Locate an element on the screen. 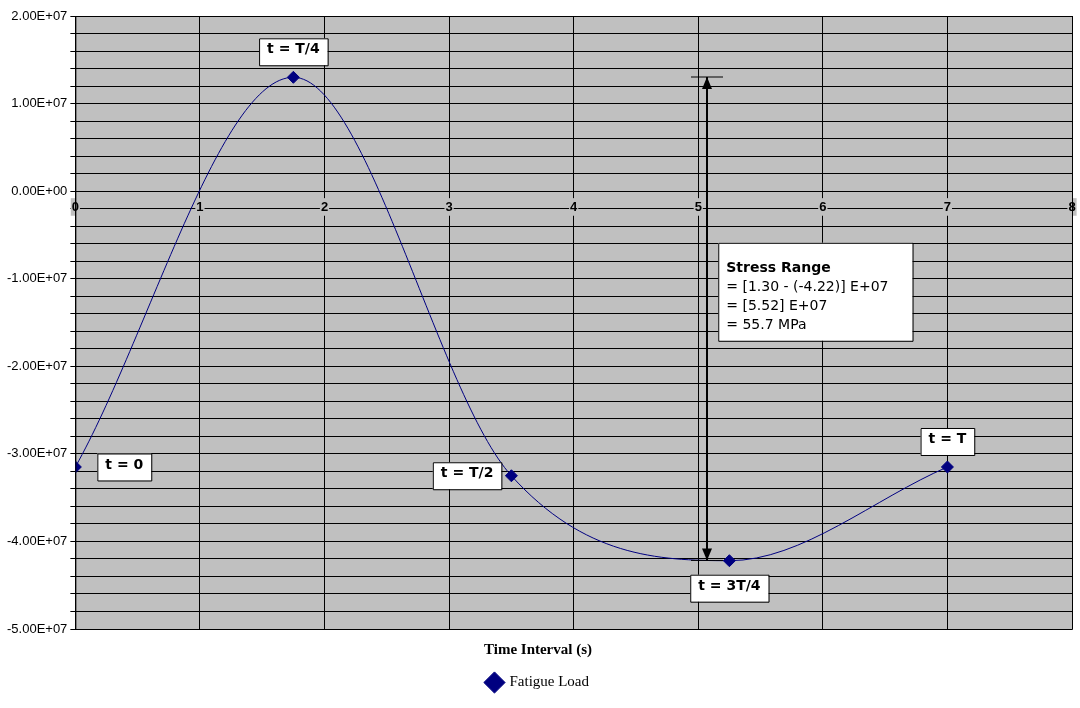 This screenshot has height=708, width=1080. annotation: t = T/2 is located at coordinates (467, 472).